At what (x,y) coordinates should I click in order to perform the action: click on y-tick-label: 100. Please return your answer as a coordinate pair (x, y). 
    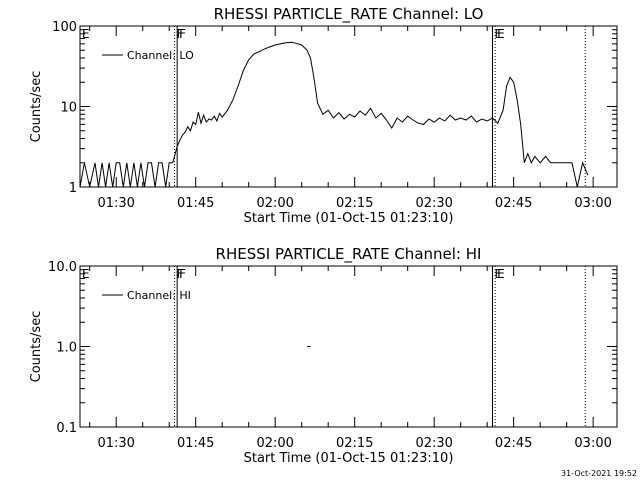
    Looking at the image, I should click on (64, 27).